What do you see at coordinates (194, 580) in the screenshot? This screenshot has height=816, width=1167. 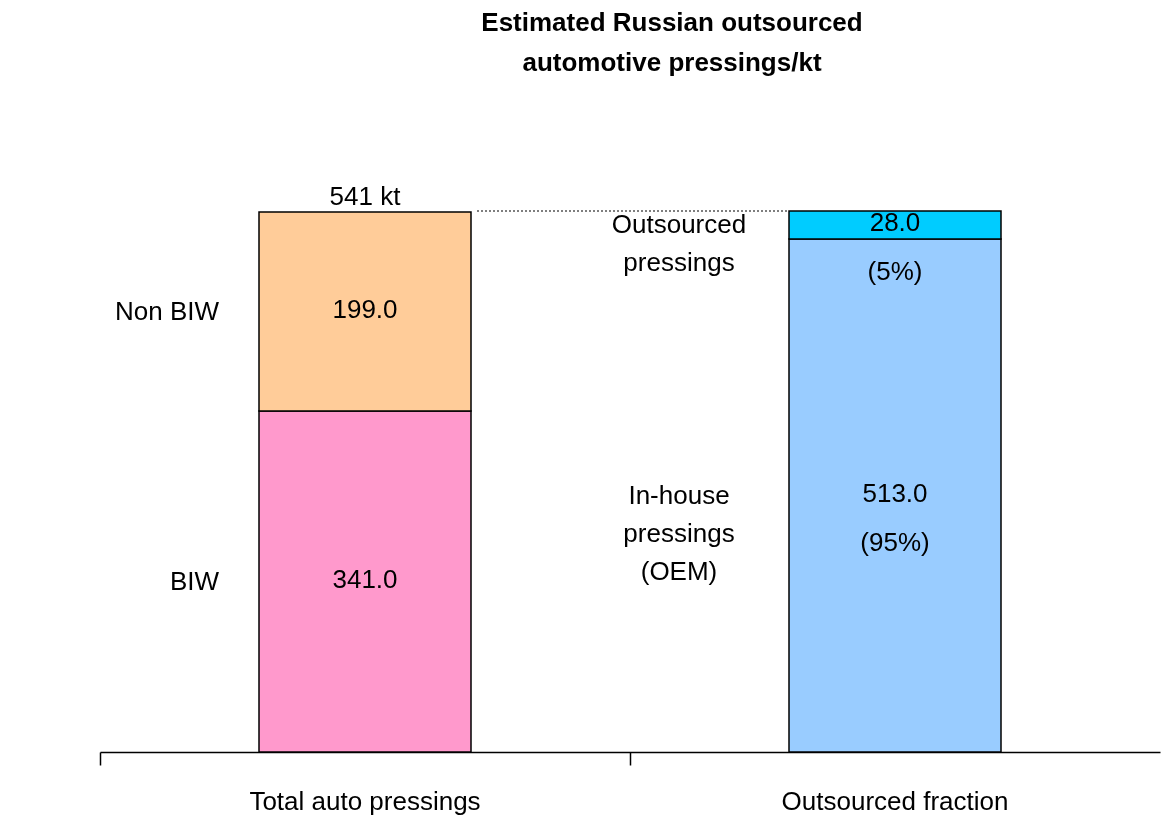 I see `series-label: BIW` at bounding box center [194, 580].